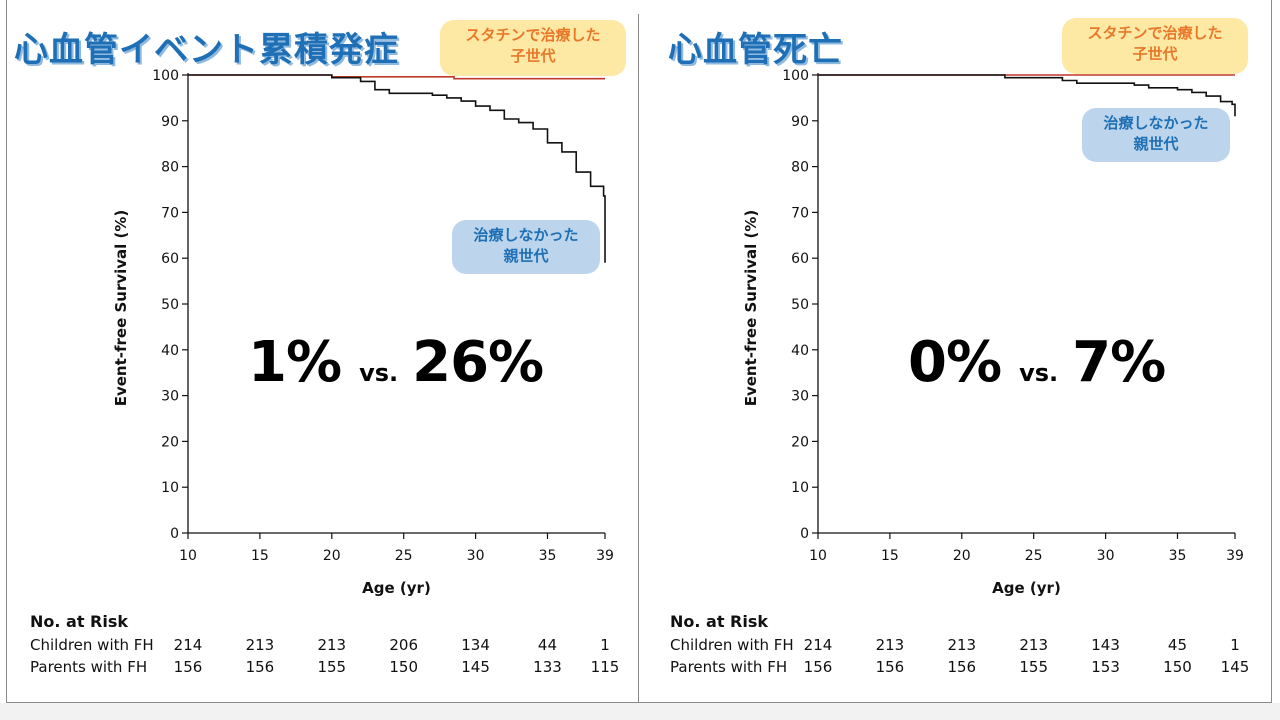 This screenshot has width=1280, height=720. I want to click on children-rate: 0%, so click(955, 362).